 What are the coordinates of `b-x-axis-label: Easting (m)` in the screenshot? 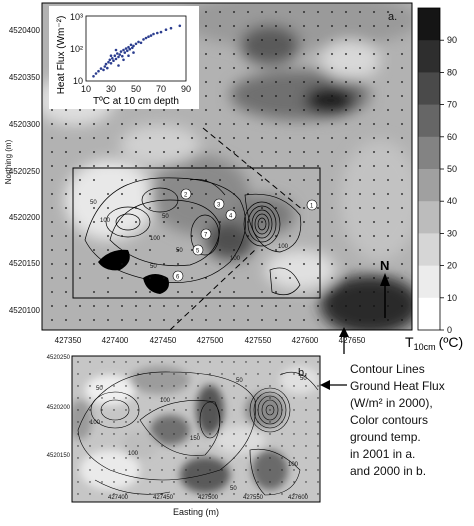 It's located at (196, 512).